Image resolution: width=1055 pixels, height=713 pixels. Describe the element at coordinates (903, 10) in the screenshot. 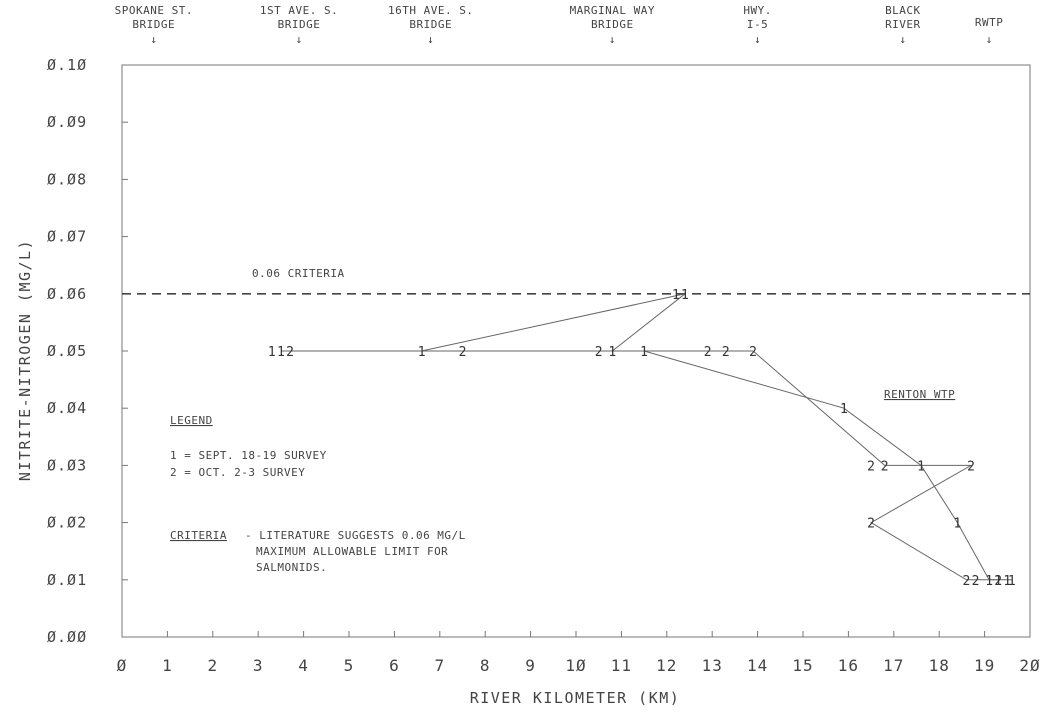

I see `landmark-label: BLACK` at that location.